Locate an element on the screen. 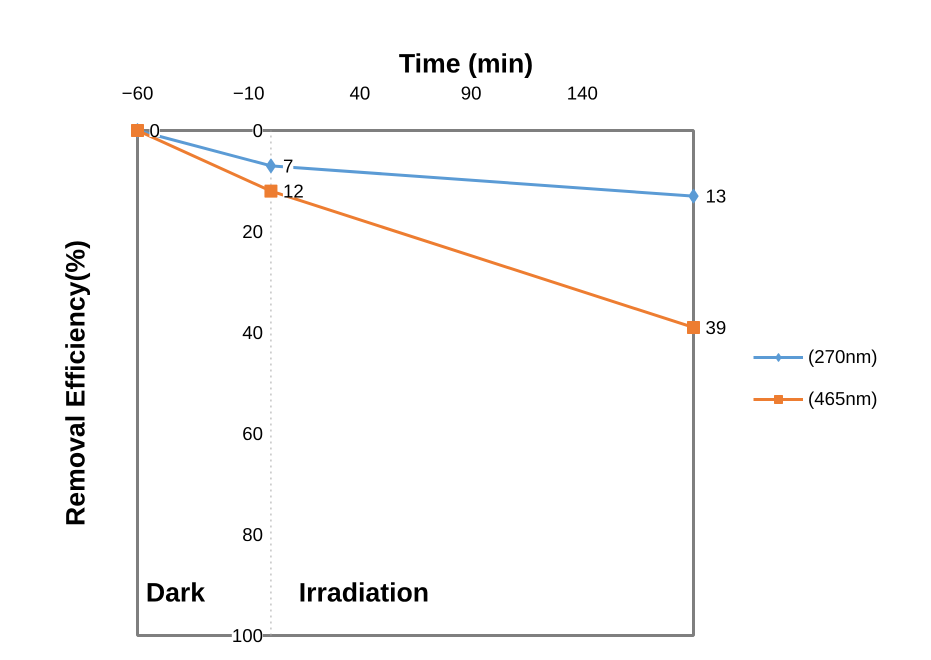  x-axis-title: Time (min) is located at coordinates (466, 63).